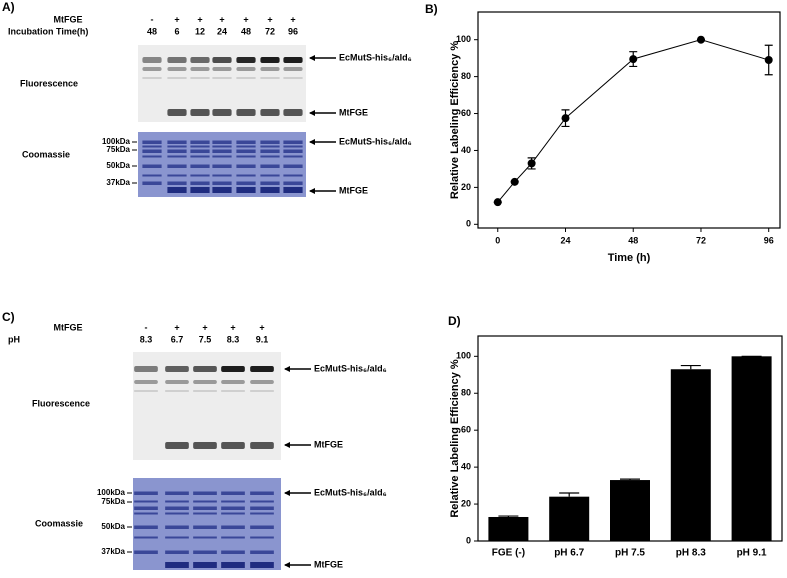 This screenshot has height=578, width=787. Describe the element at coordinates (152, 31) in the screenshot. I see `lane-label: 48` at that location.